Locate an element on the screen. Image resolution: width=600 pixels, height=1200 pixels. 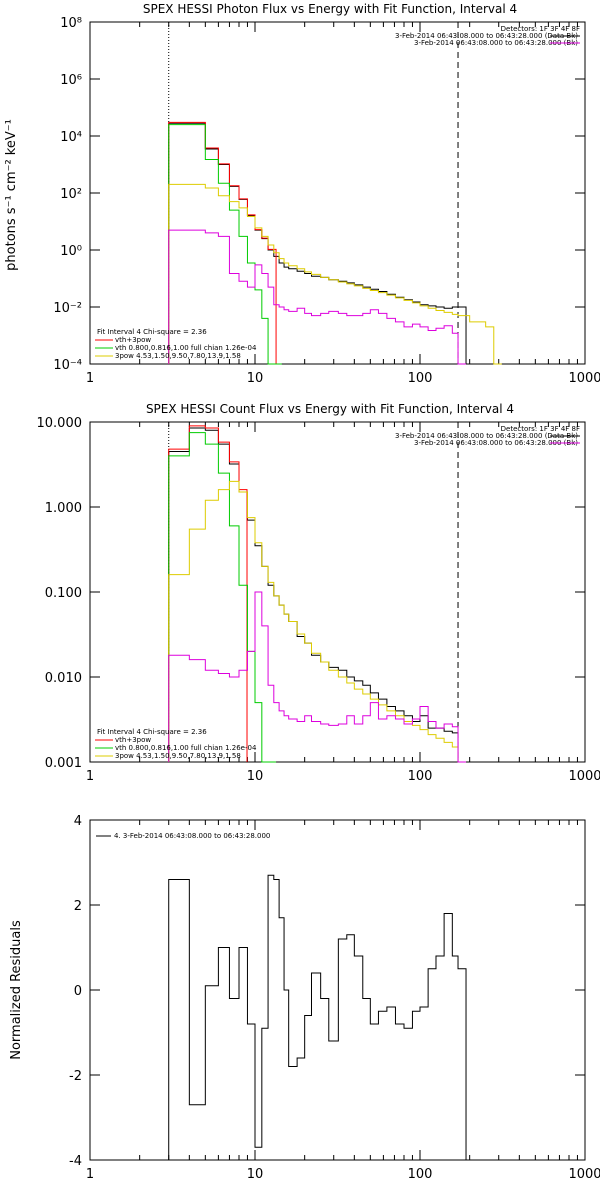
residuals-ytick-label: 4 is located at coordinates (78, 821).